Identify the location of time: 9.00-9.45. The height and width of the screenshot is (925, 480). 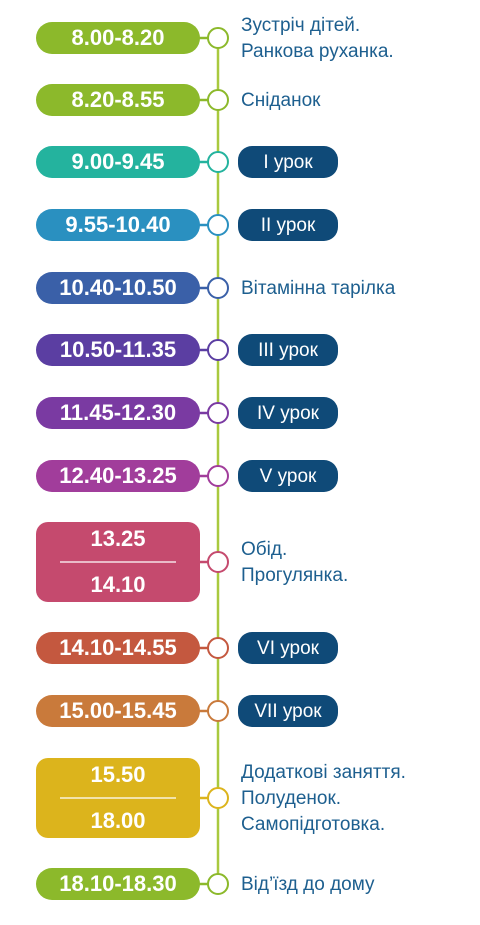
(118, 161).